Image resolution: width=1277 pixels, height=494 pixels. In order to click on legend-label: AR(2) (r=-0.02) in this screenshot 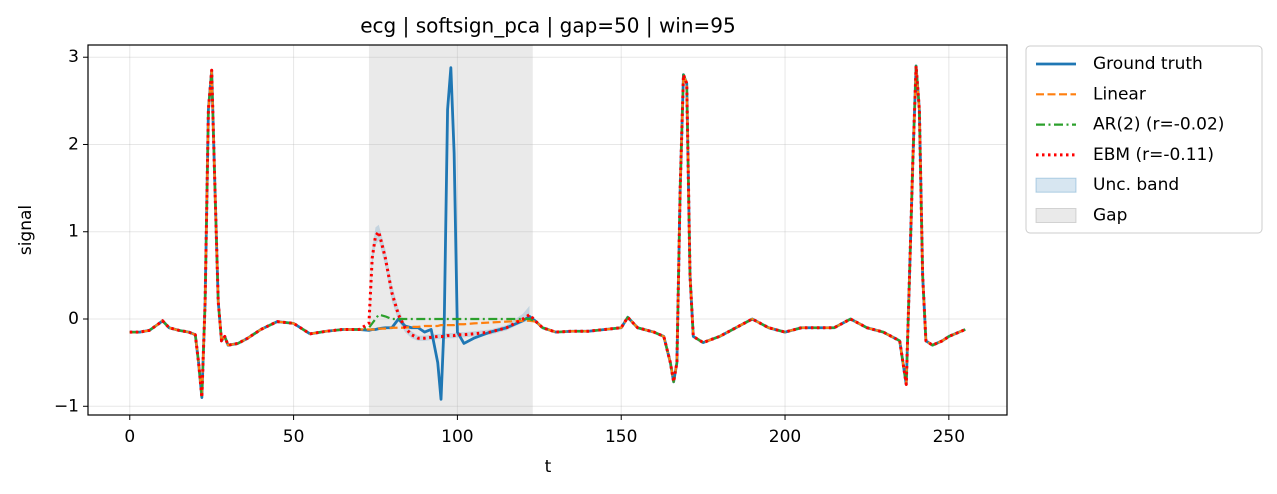, I will do `click(1158, 125)`.